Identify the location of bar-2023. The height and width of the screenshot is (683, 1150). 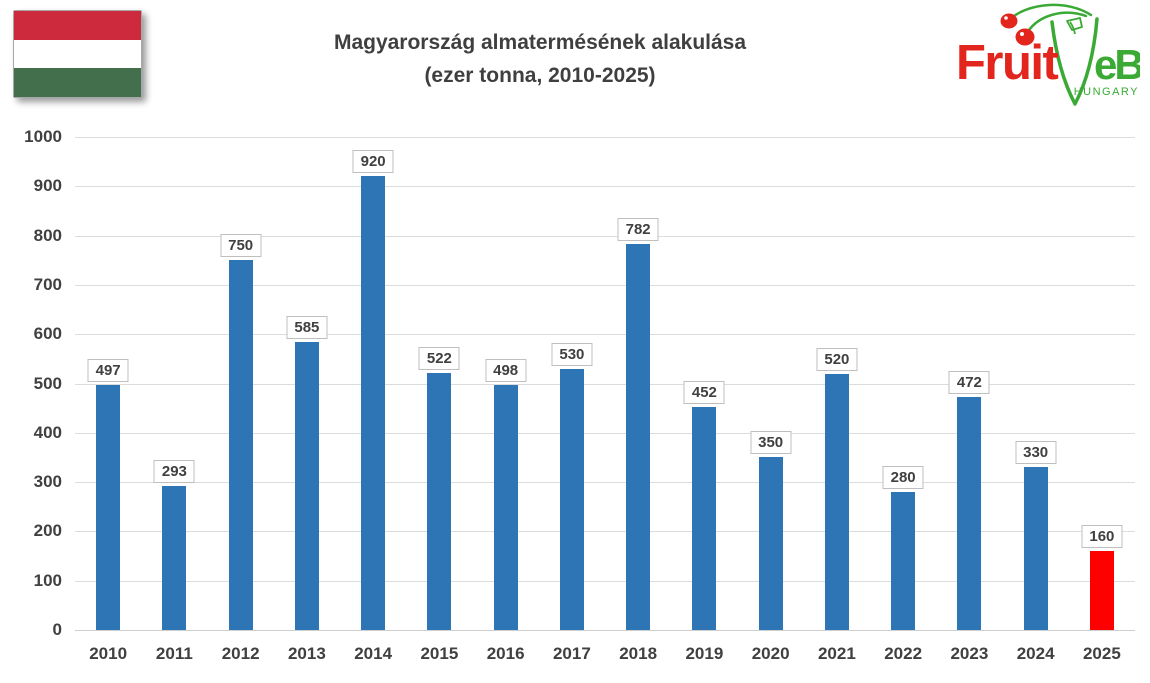
(969, 513).